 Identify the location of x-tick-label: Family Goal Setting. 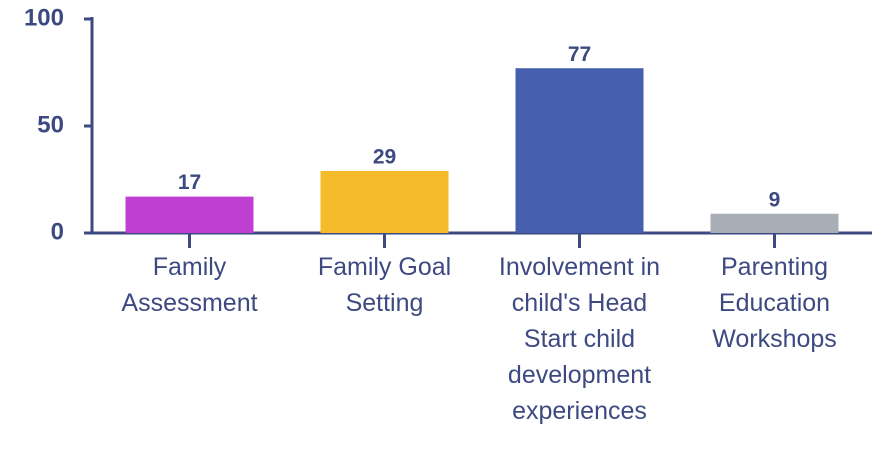
(384, 285).